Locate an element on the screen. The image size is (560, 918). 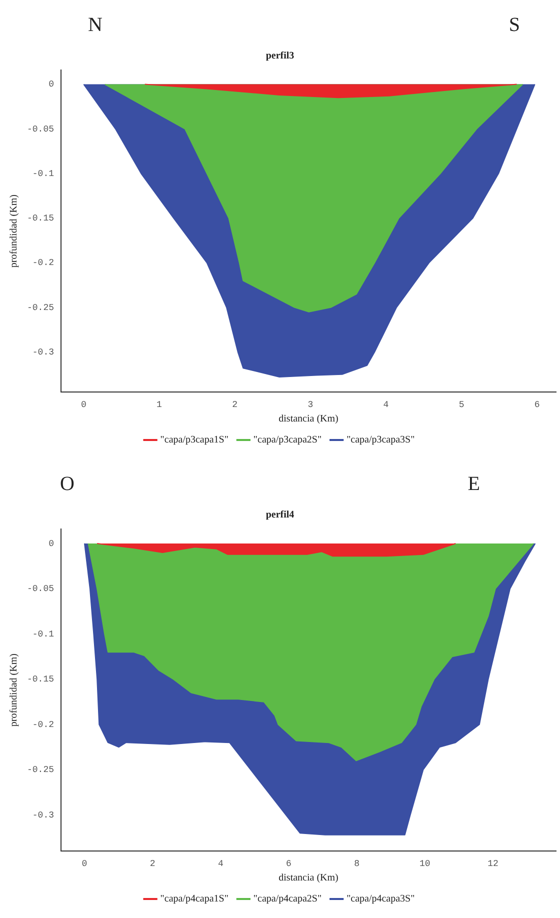
x-tick-label: 12 is located at coordinates (493, 863).